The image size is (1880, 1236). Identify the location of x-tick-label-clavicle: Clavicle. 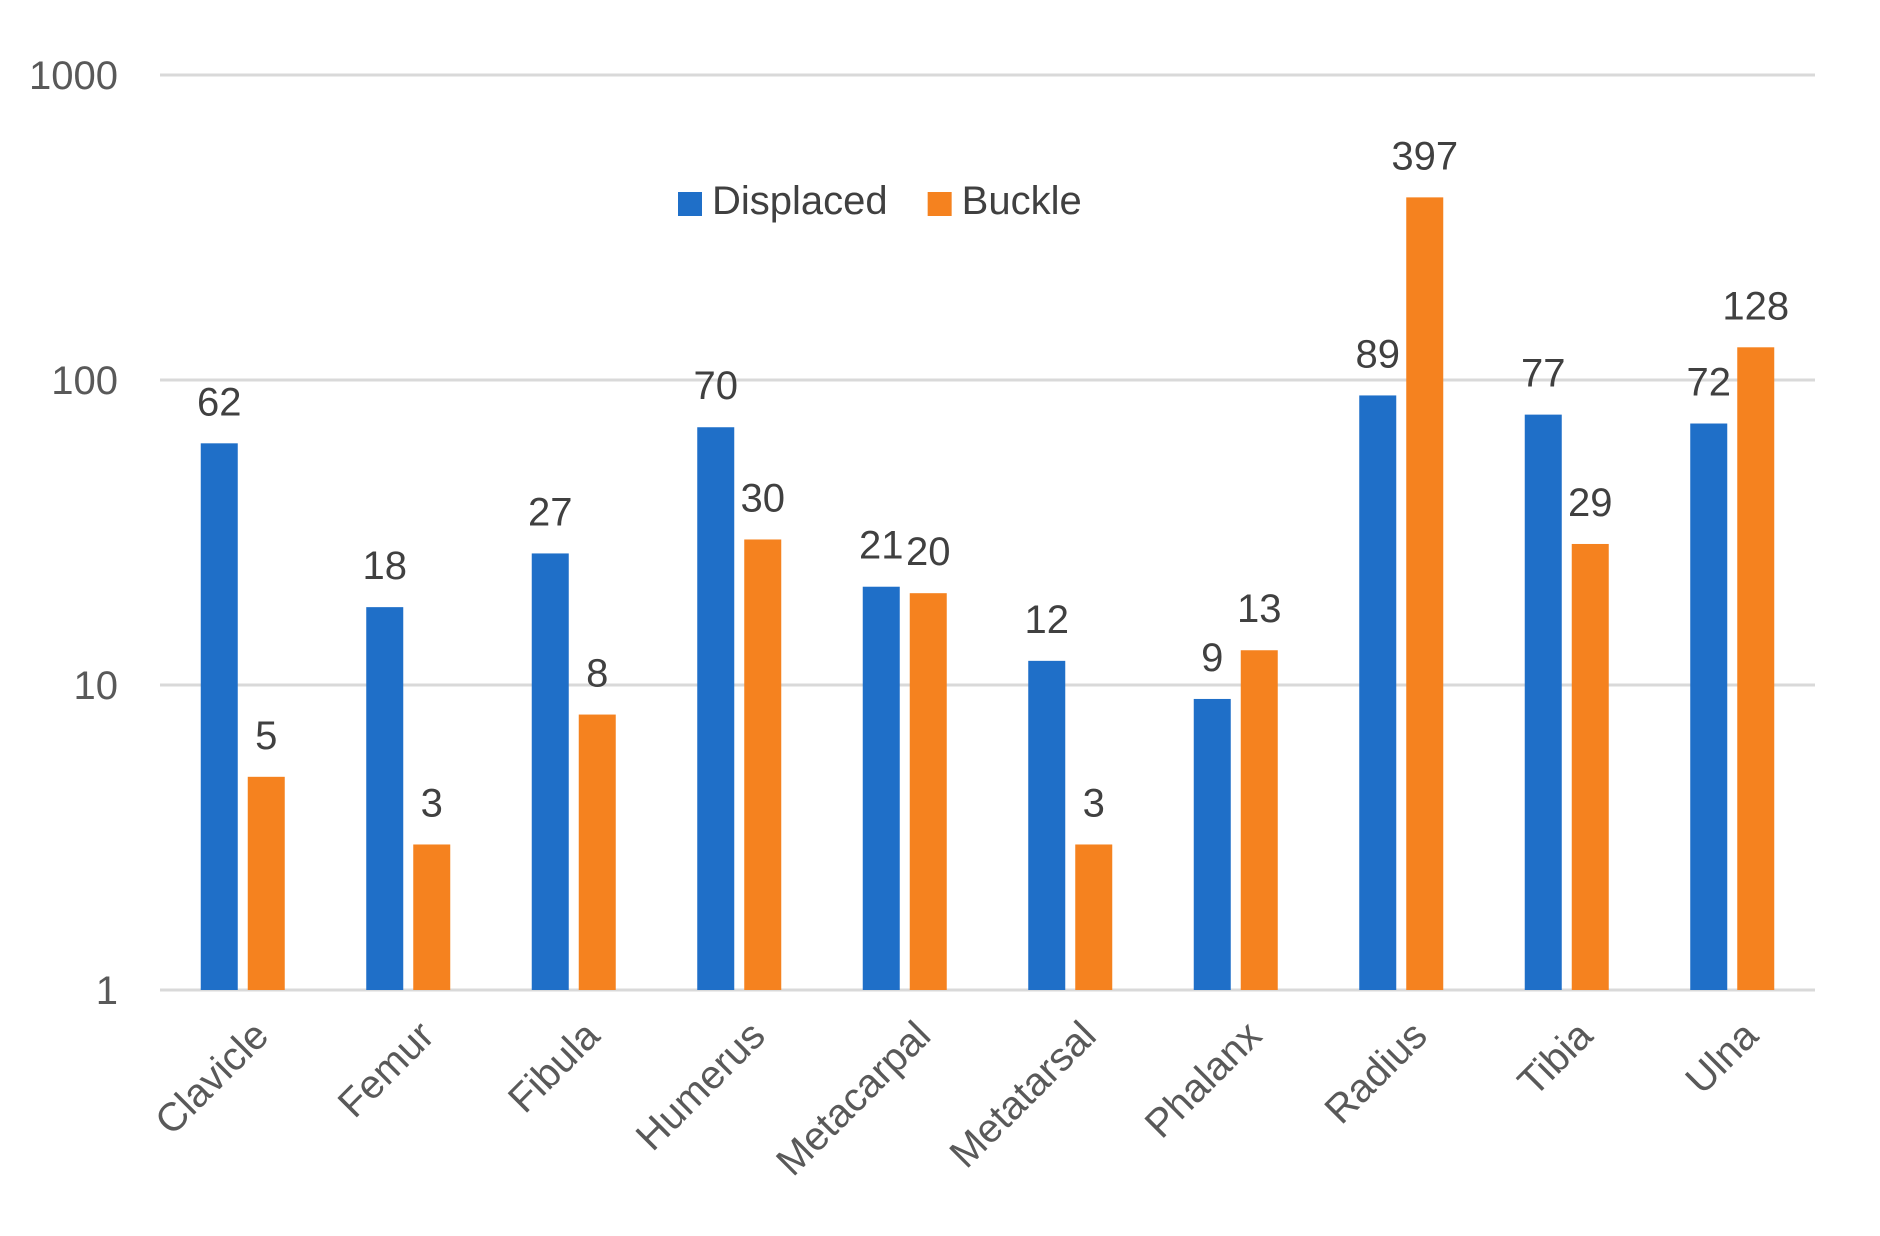
(212, 1078).